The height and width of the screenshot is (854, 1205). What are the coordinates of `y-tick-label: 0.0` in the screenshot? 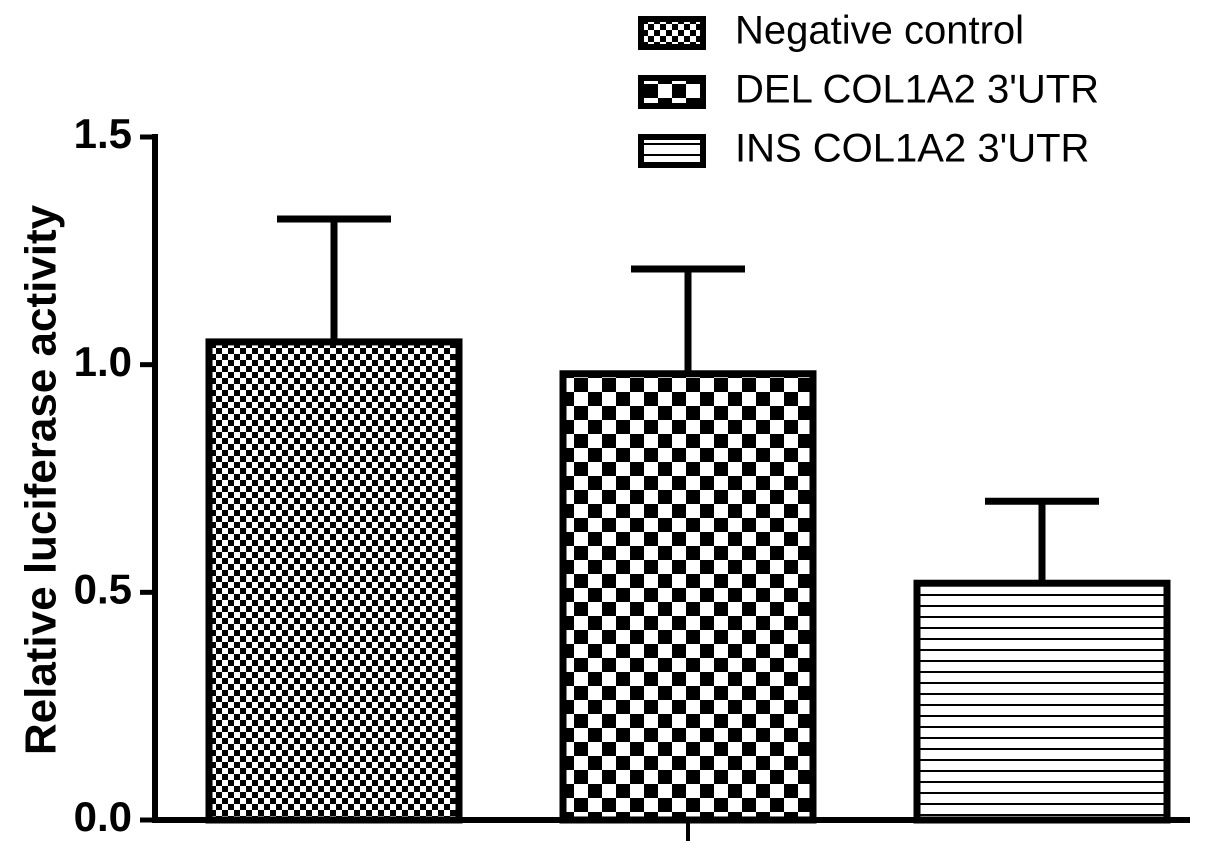 It's located at (103, 816).